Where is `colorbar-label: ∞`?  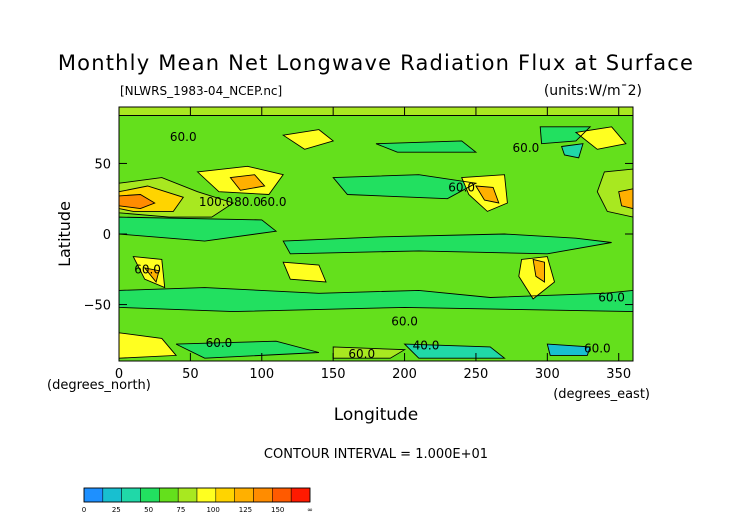
colorbar-label: ∞ is located at coordinates (310, 510).